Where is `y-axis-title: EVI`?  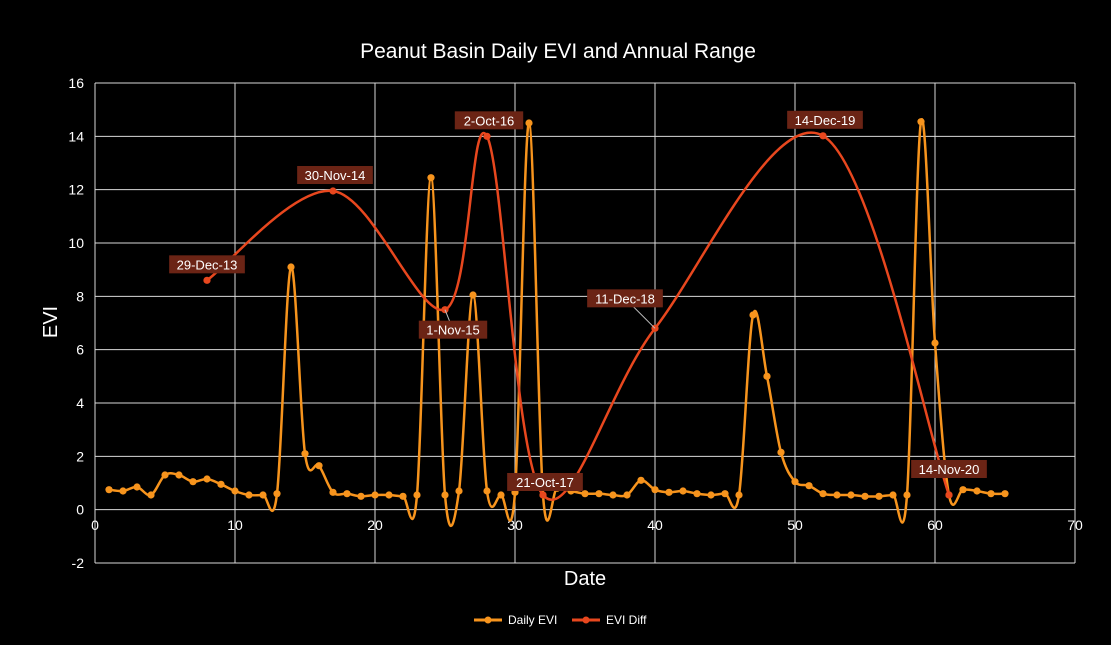
y-axis-title: EVI is located at coordinates (51, 322).